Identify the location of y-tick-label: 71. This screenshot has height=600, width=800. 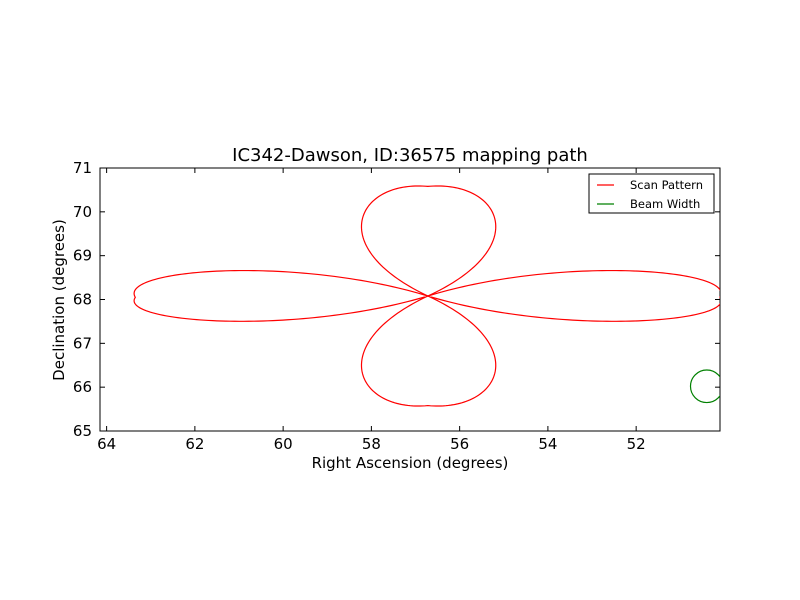
(82, 168).